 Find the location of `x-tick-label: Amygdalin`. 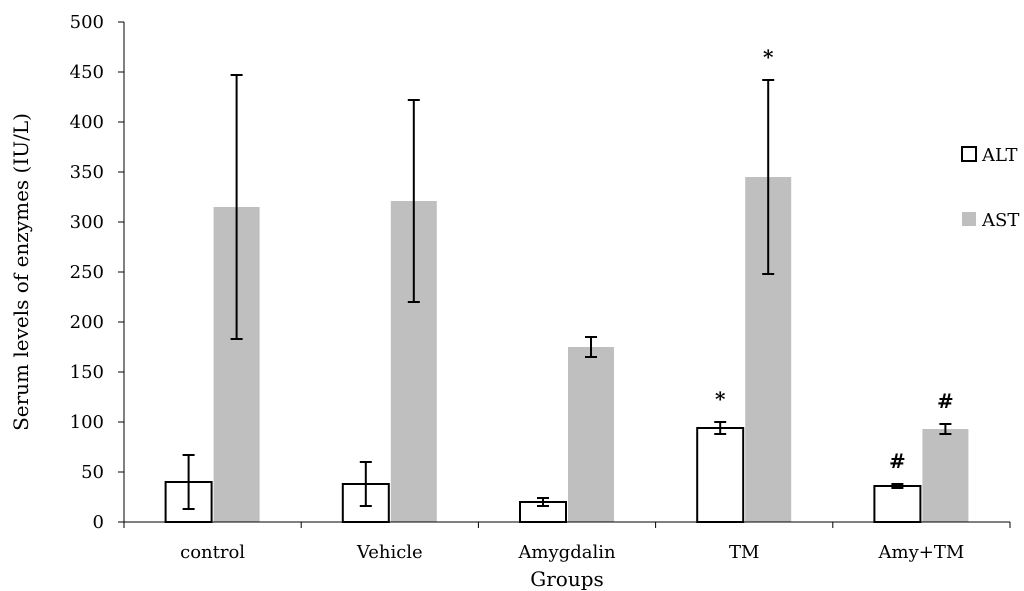

x-tick-label: Amygdalin is located at coordinates (566, 552).